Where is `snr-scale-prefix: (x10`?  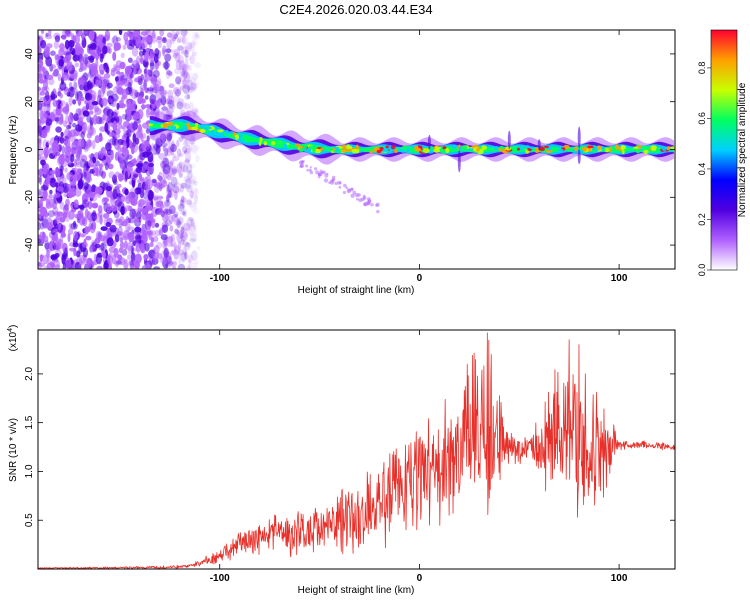 snr-scale-prefix: (x10 is located at coordinates (13, 341).